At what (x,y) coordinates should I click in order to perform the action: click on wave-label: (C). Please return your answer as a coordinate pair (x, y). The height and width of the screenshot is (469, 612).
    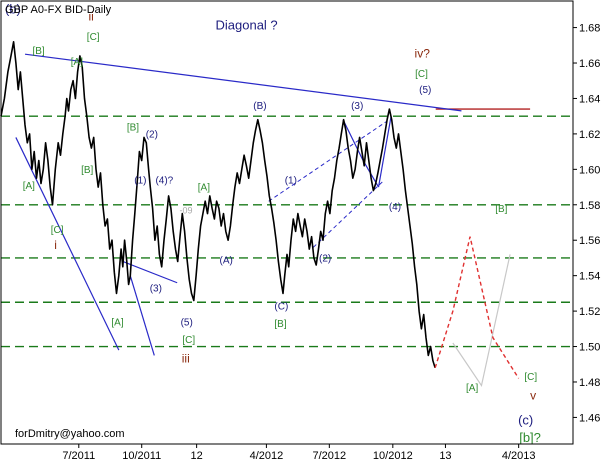
    Looking at the image, I should click on (281, 306).